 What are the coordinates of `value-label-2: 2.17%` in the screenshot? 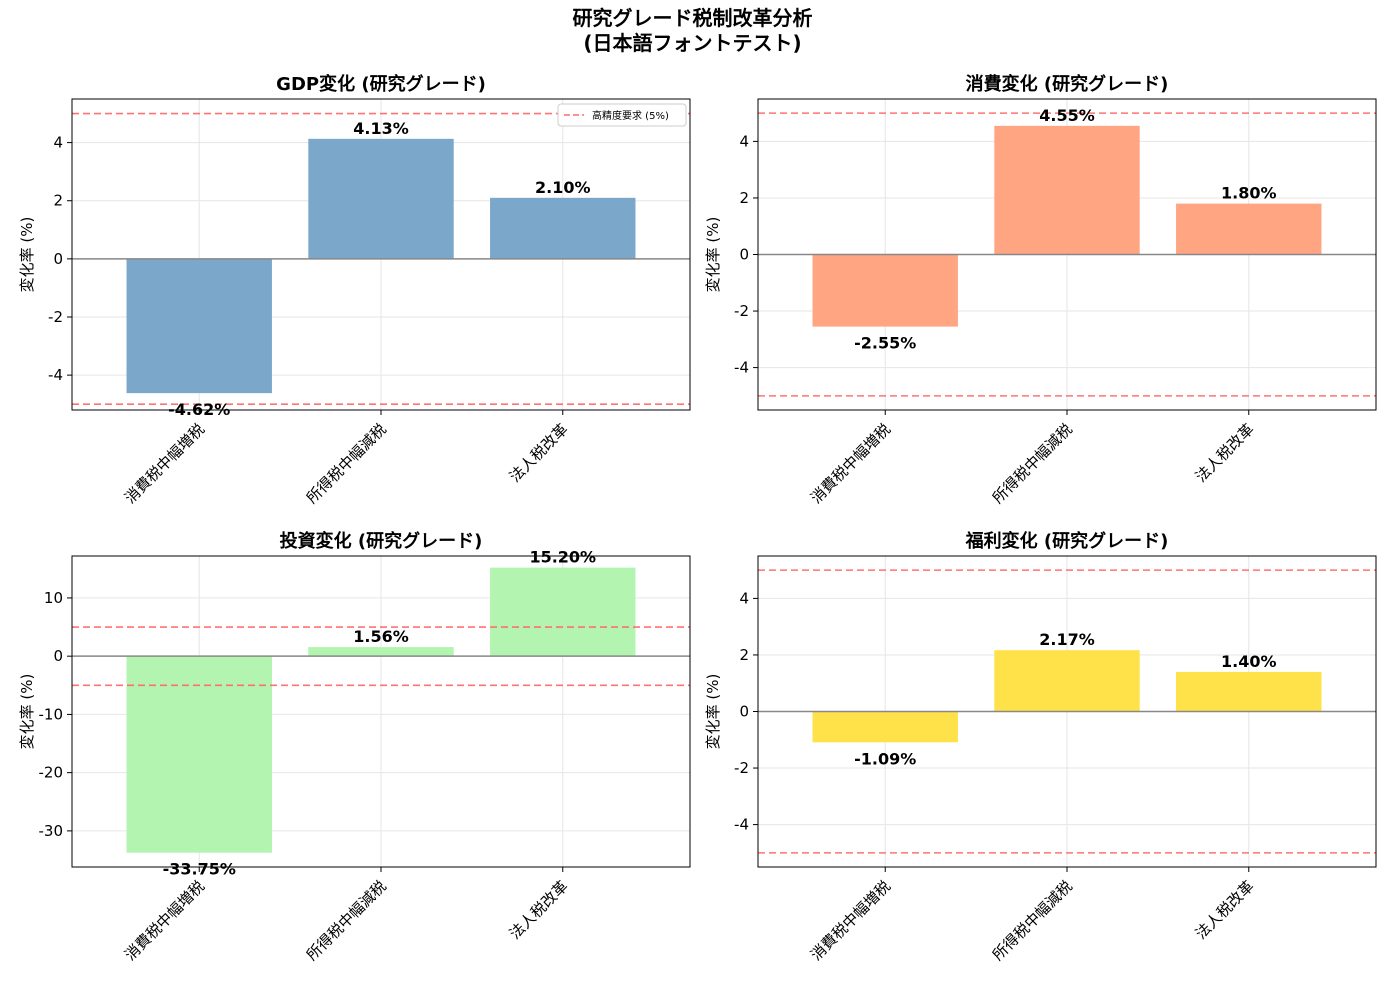 It's located at (1067, 639).